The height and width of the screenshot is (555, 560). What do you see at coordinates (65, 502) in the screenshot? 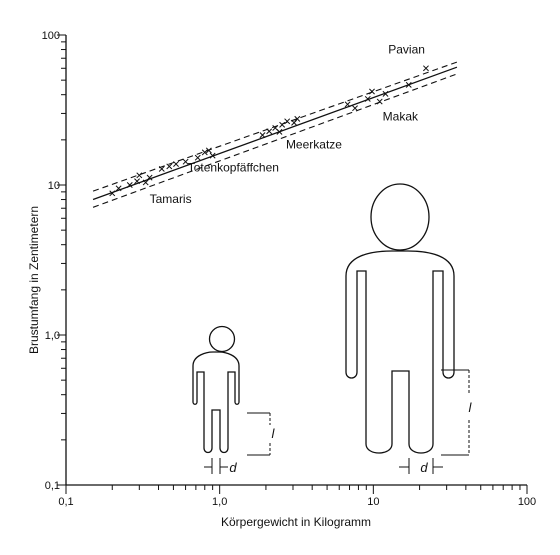
I see `x-tick-label: 0,1` at bounding box center [65, 502].